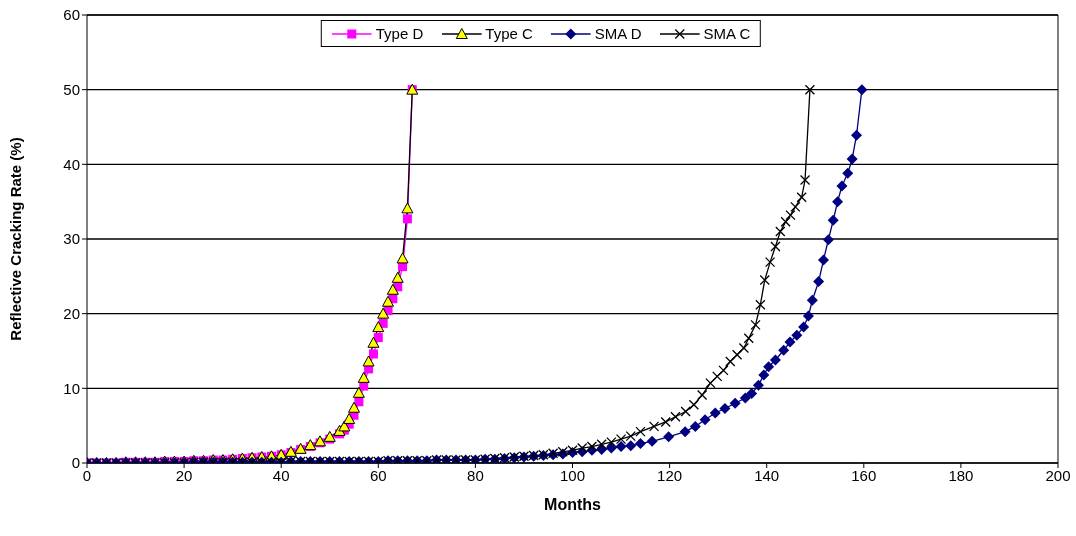  Describe the element at coordinates (475, 475) in the screenshot. I see `x-tick-label: 80` at that location.